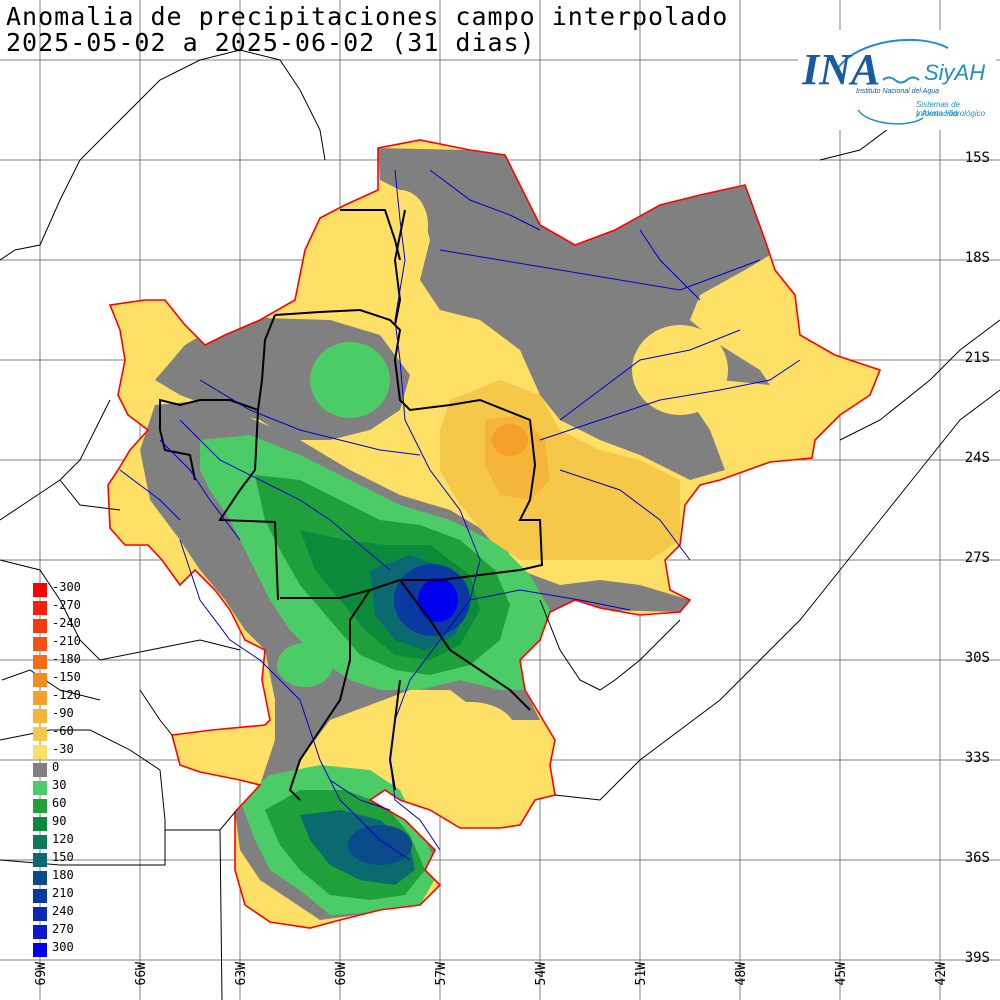 This screenshot has width=1000, height=1000. Describe the element at coordinates (898, 91) in the screenshot. I see `logo-institute-text: Instituto Nacional del Agua` at that location.